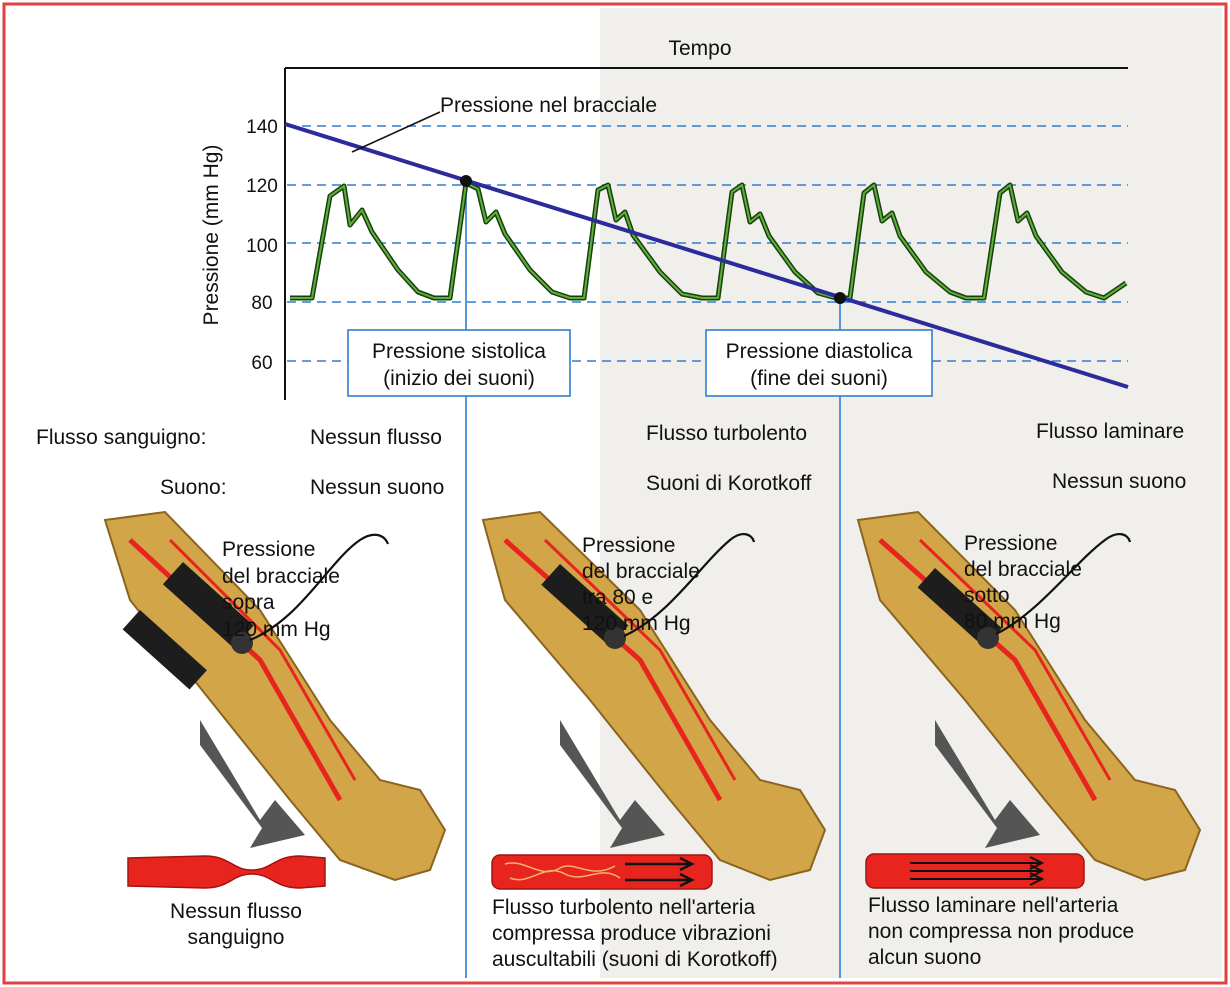 The width and height of the screenshot is (1230, 987). What do you see at coordinates (977, 871) in the screenshot?
I see `laminar-arrows` at bounding box center [977, 871].